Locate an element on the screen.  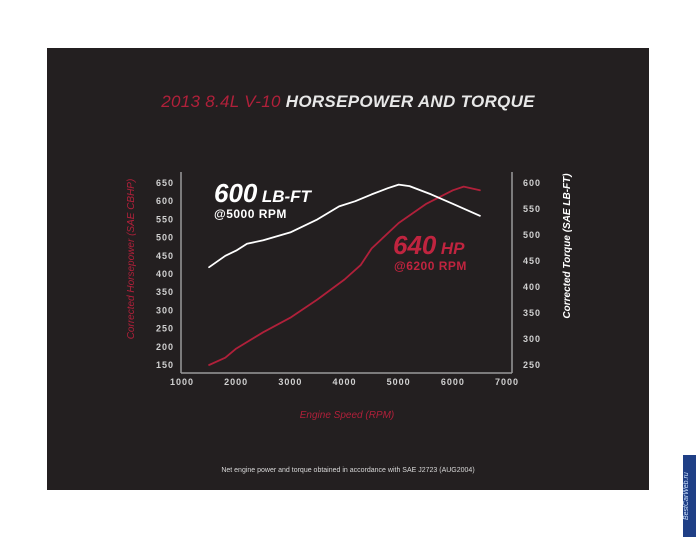
y-left-tick-label: 450 is located at coordinates (165, 256).